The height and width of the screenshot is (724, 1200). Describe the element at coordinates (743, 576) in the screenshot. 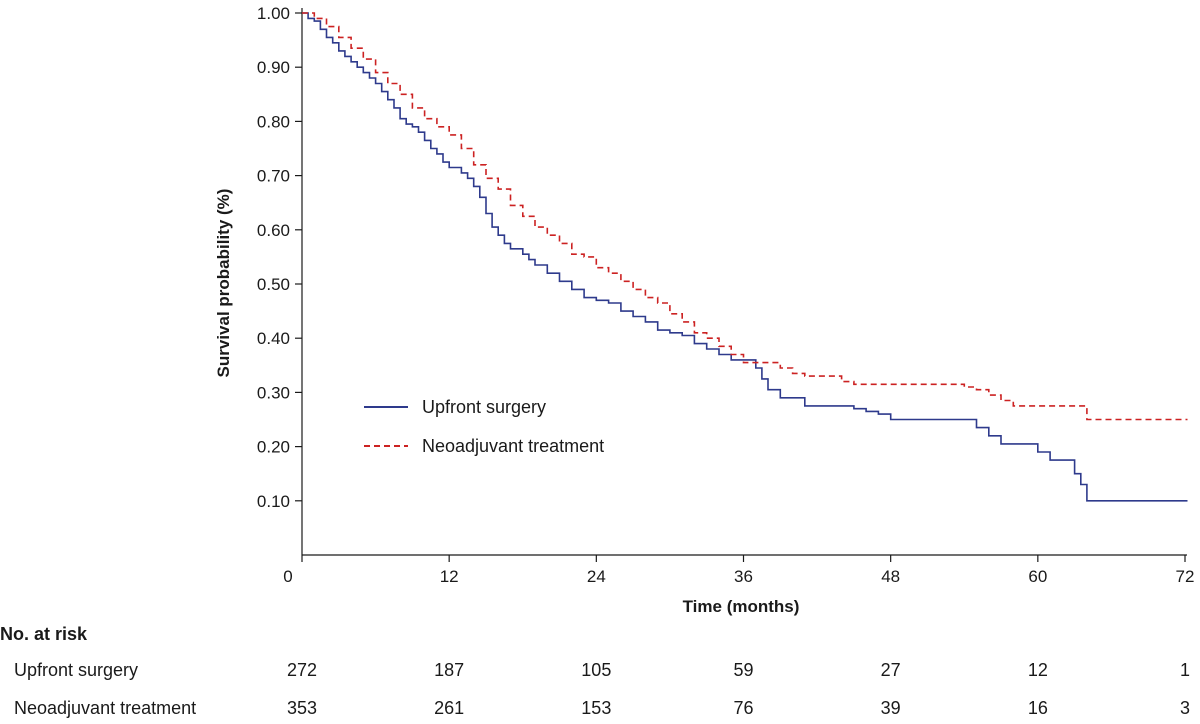

I see `x-tick-label: 36` at that location.